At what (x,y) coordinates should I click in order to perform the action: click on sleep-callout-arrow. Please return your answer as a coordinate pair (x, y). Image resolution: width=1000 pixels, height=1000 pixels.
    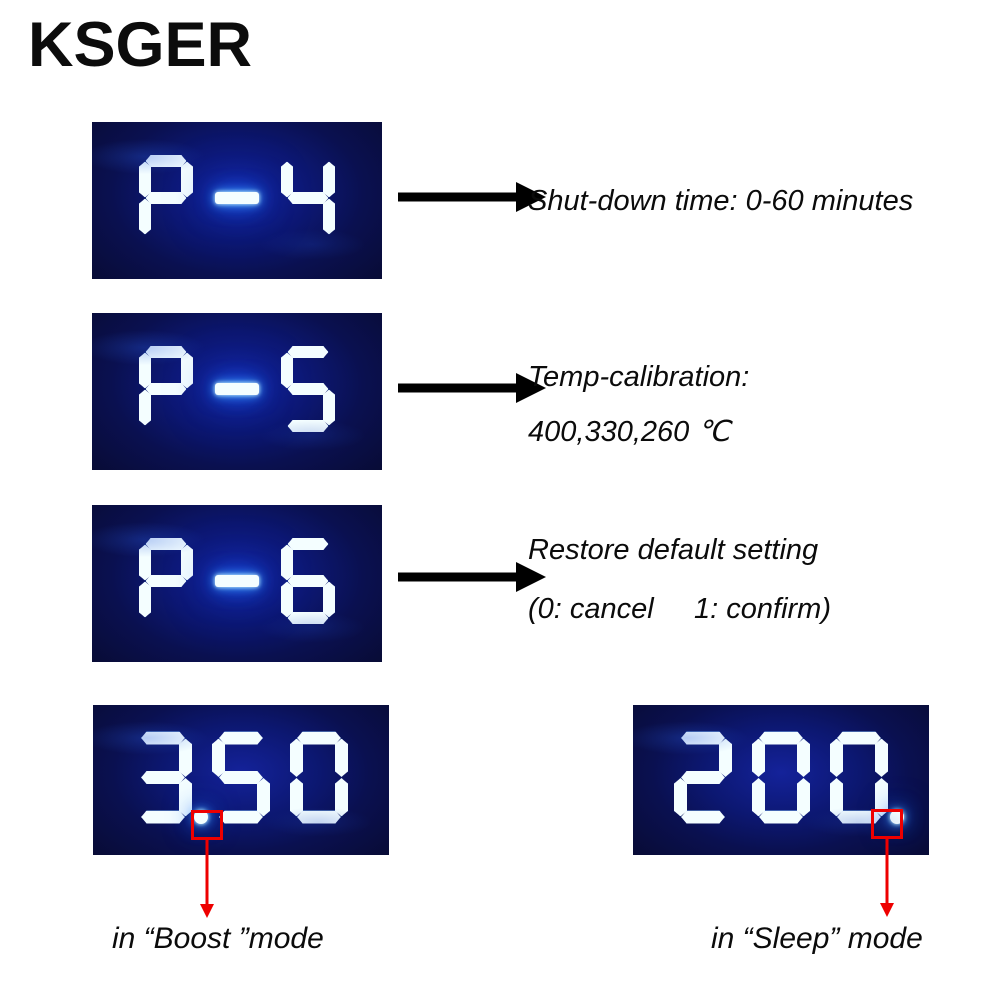
    Looking at the image, I should click on (887, 878).